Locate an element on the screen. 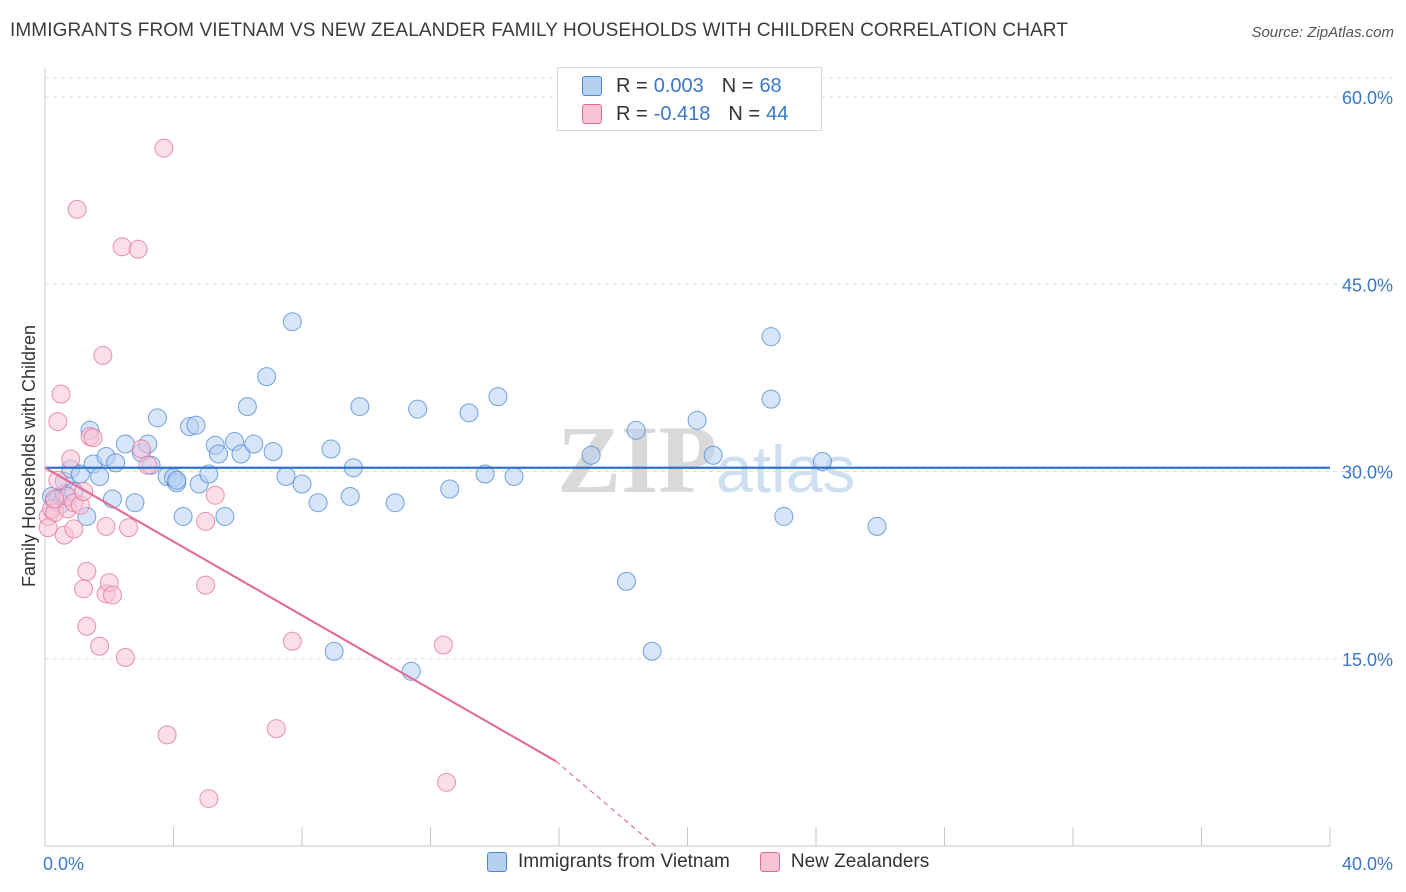 The image size is (1406, 892). legend-item-nz: New Zealanders is located at coordinates (844, 862).